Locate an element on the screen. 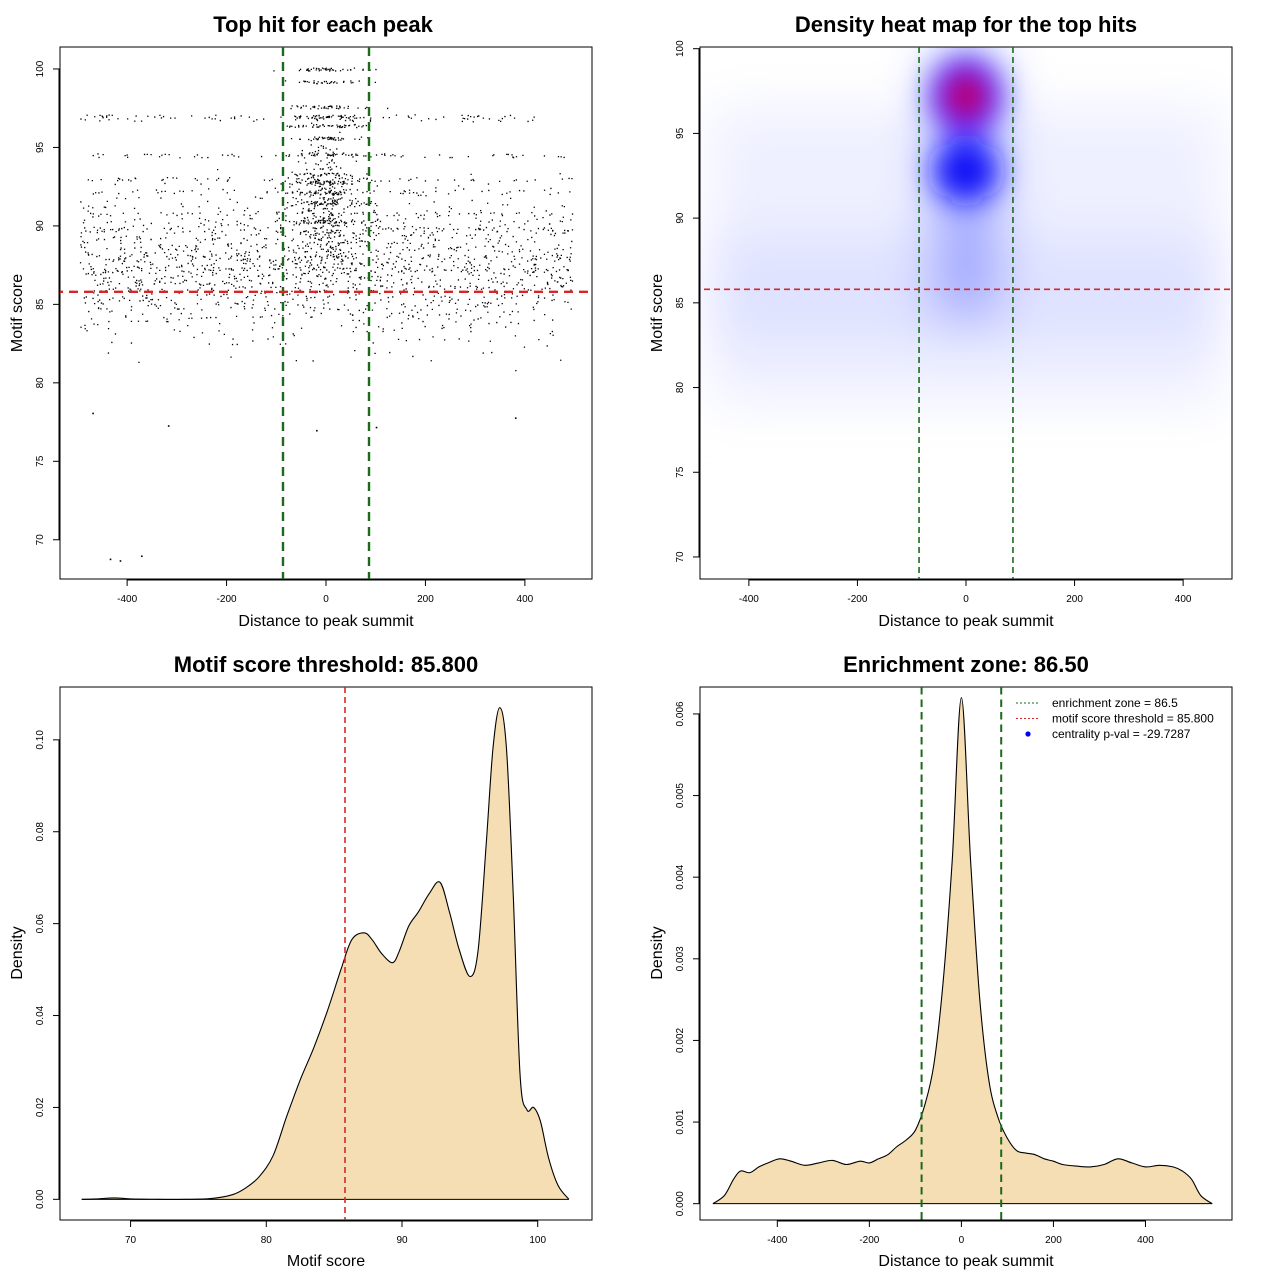  y-tick-label: 0.06 is located at coordinates (40, 923).